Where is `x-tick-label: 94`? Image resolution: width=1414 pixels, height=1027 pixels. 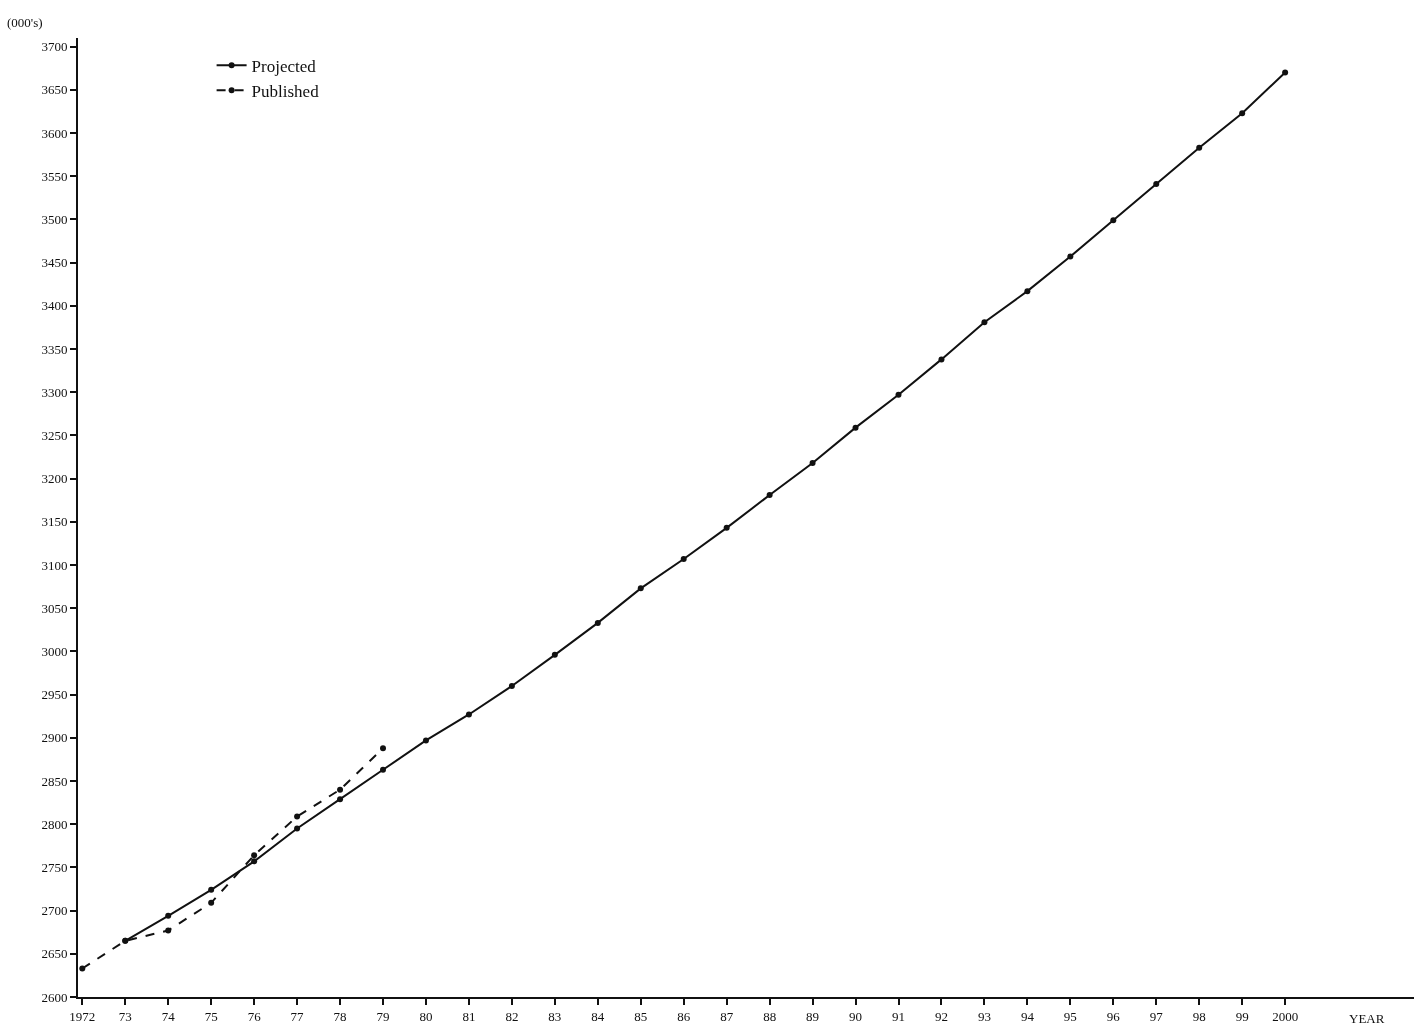 x-tick-label: 94 is located at coordinates (1027, 1016).